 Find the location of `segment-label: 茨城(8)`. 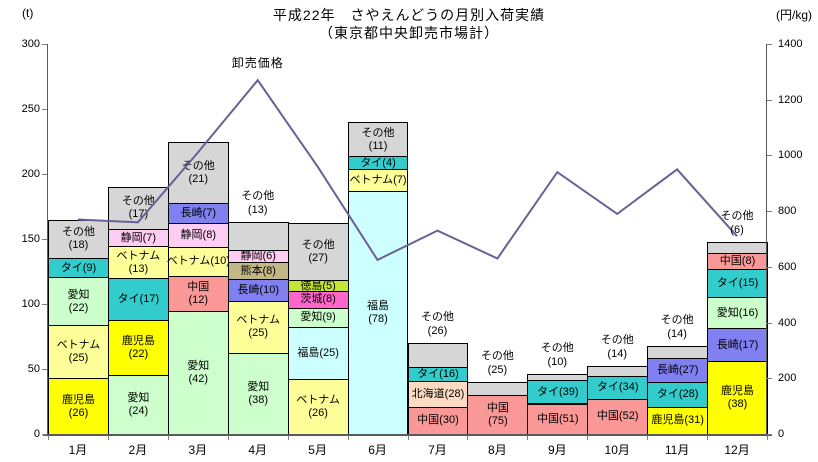

segment-label: 茨城(8) is located at coordinates (318, 299).